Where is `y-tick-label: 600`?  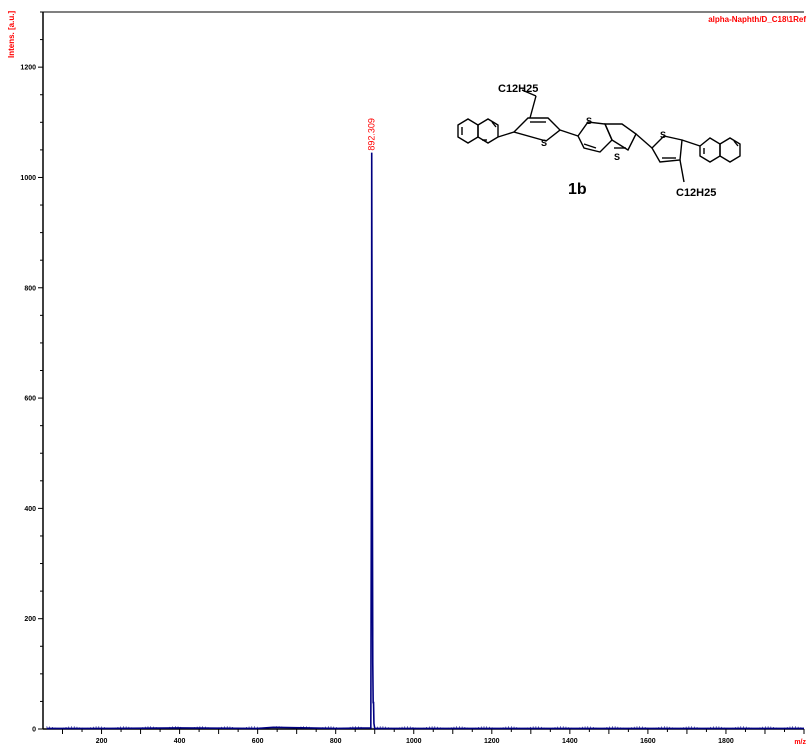
y-tick-label: 600 is located at coordinates (30, 399).